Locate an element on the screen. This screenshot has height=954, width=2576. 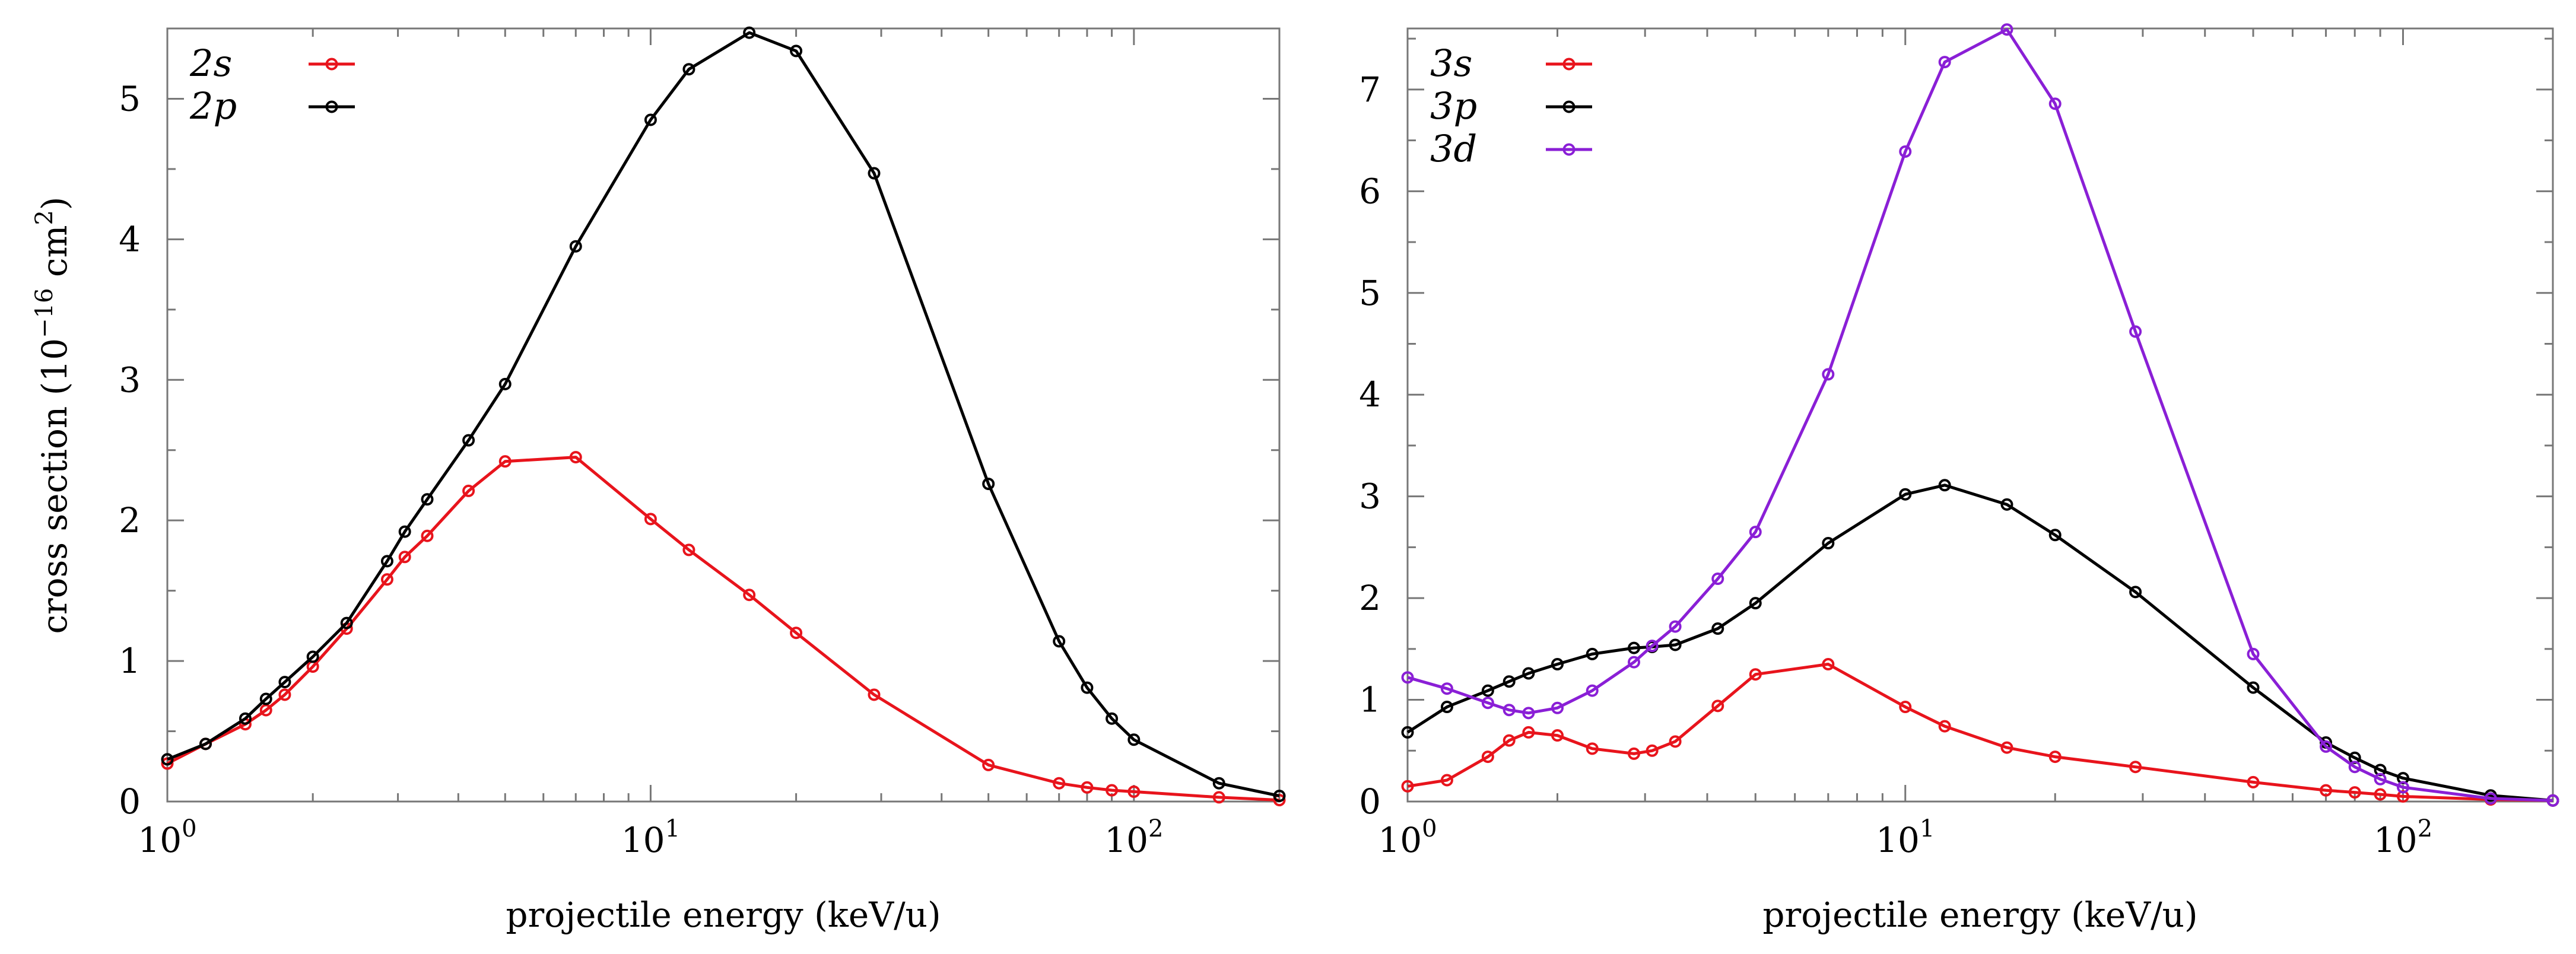
left-y-tick-label: 0 is located at coordinates (130, 801).